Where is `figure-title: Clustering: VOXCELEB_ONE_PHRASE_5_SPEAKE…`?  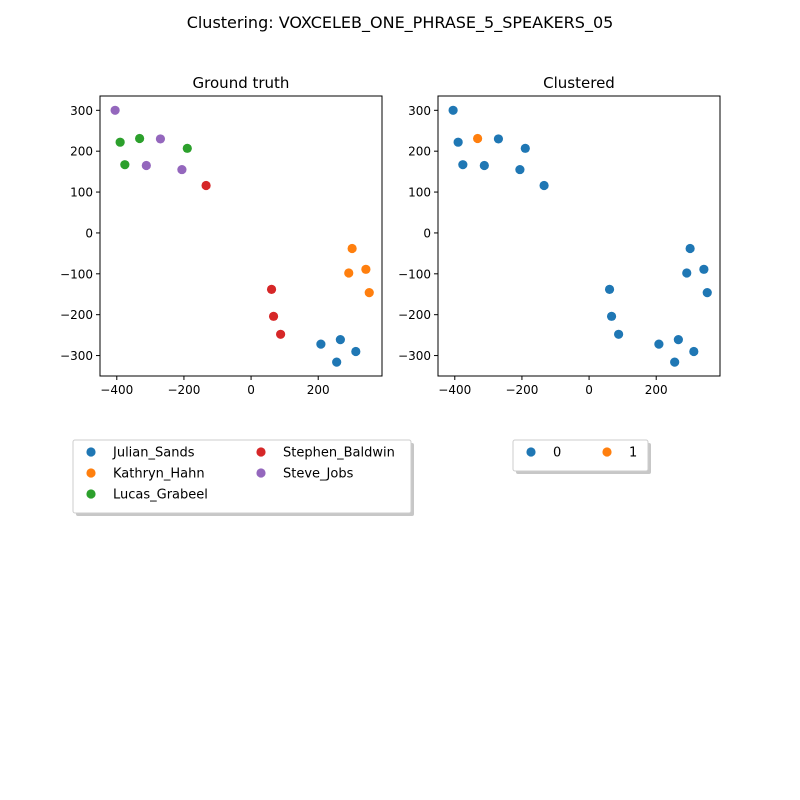 figure-title: Clustering: VOXCELEB_ONE_PHRASE_5_SPEAKE… is located at coordinates (400, 23).